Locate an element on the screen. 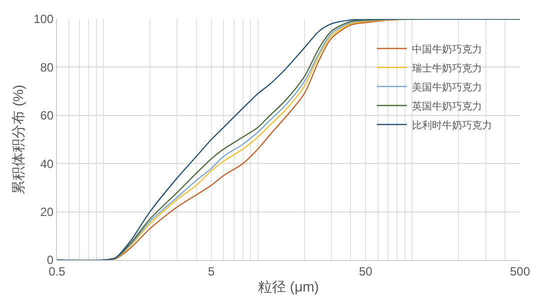 The image size is (547, 304). x-tick-label: 500 is located at coordinates (520, 271).